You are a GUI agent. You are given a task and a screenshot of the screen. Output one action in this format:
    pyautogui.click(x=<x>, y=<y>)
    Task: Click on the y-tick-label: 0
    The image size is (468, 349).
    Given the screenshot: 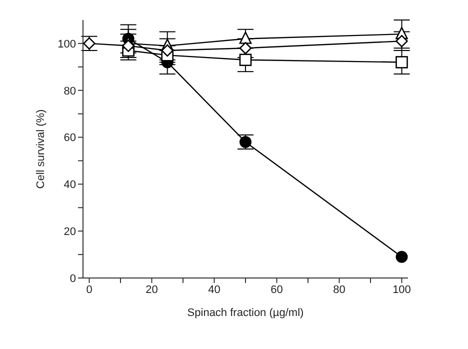 What is the action you would take?
    pyautogui.click(x=73, y=278)
    